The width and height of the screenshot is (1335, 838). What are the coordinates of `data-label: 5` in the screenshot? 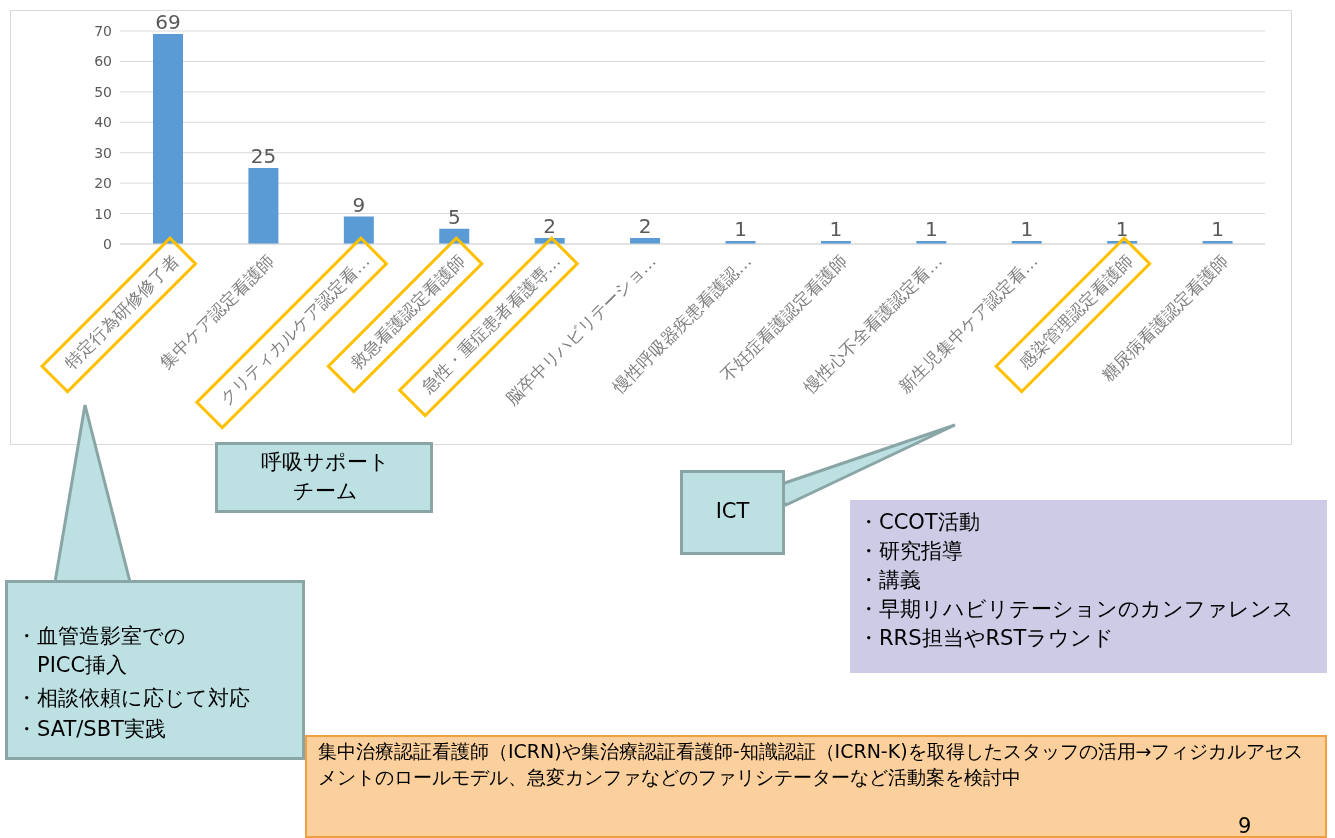 It's located at (454, 216).